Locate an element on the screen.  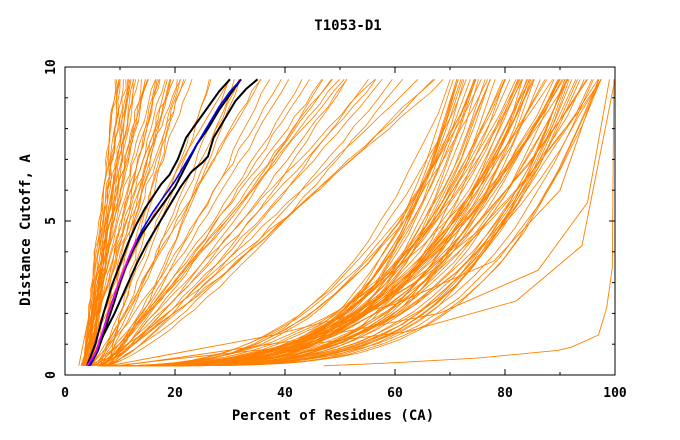
x-tick-label: 80 is located at coordinates (505, 393).